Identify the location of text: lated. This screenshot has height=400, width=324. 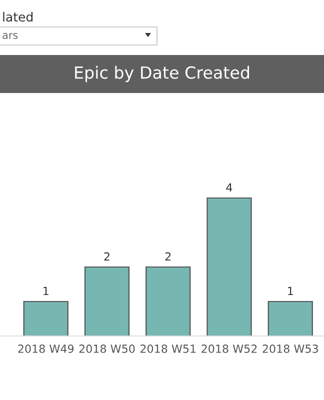
(18, 17).